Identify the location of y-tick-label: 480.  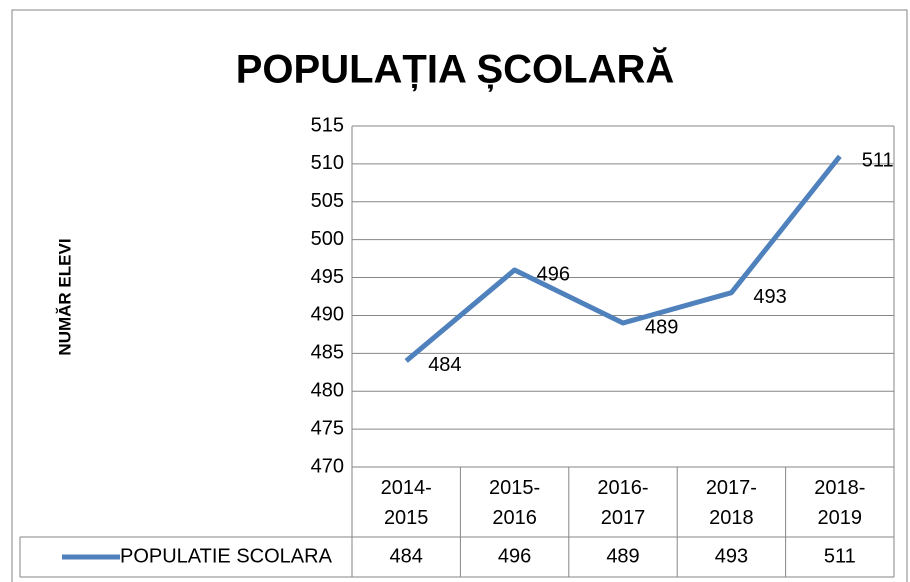
(327, 391).